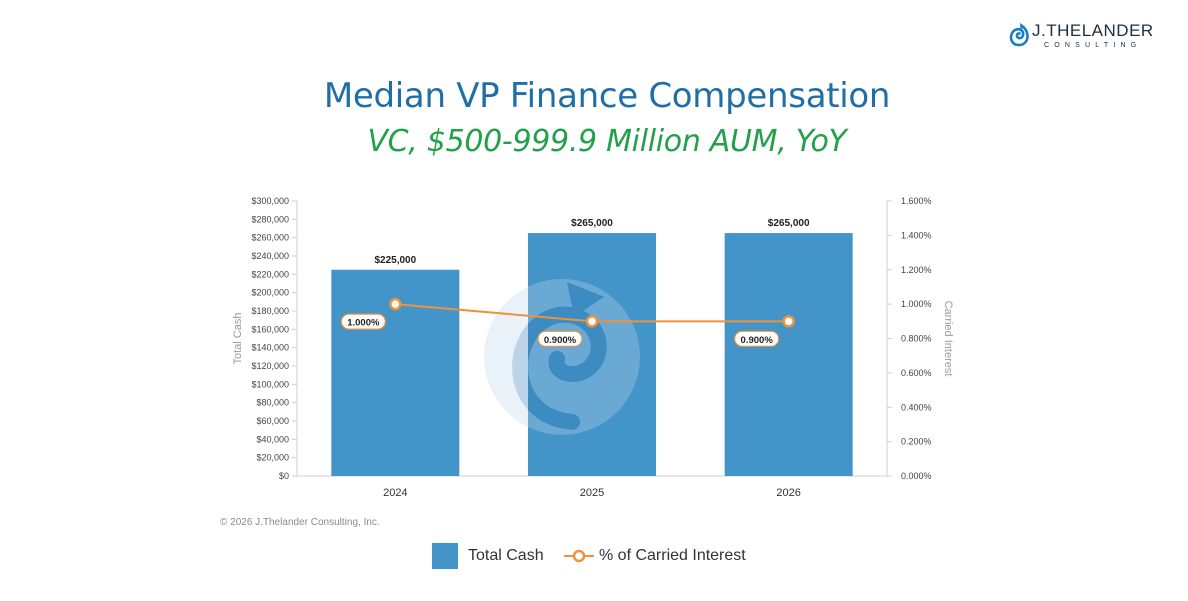 The height and width of the screenshot is (601, 1188). What do you see at coordinates (916, 476) in the screenshot?
I see `y-right-tick-label: 0.000%` at bounding box center [916, 476].